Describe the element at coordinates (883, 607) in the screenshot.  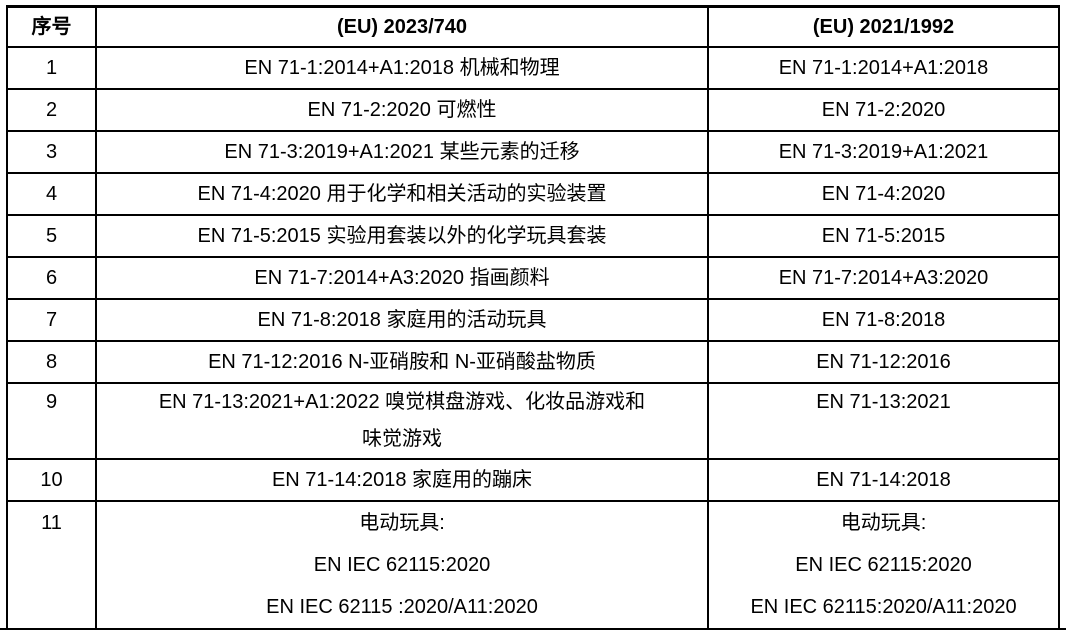
I see `cell-text-line: EN IEC 62115:2020/A11:2020` at that location.